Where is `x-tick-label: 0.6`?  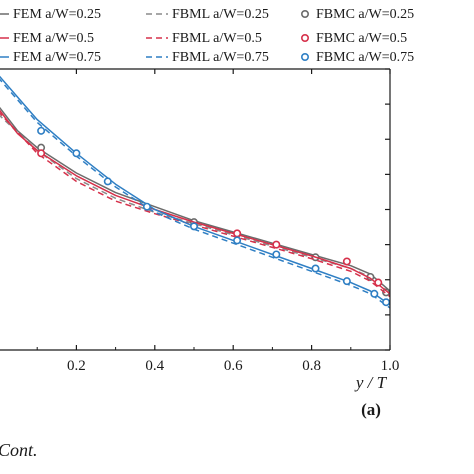 x-tick-label: 0.6 is located at coordinates (233, 366).